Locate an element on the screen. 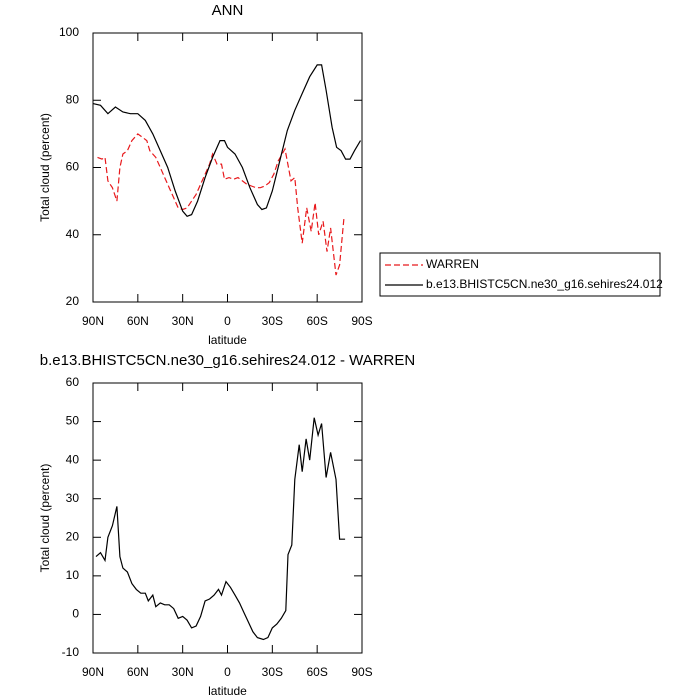  plot-frame is located at coordinates (227, 167).